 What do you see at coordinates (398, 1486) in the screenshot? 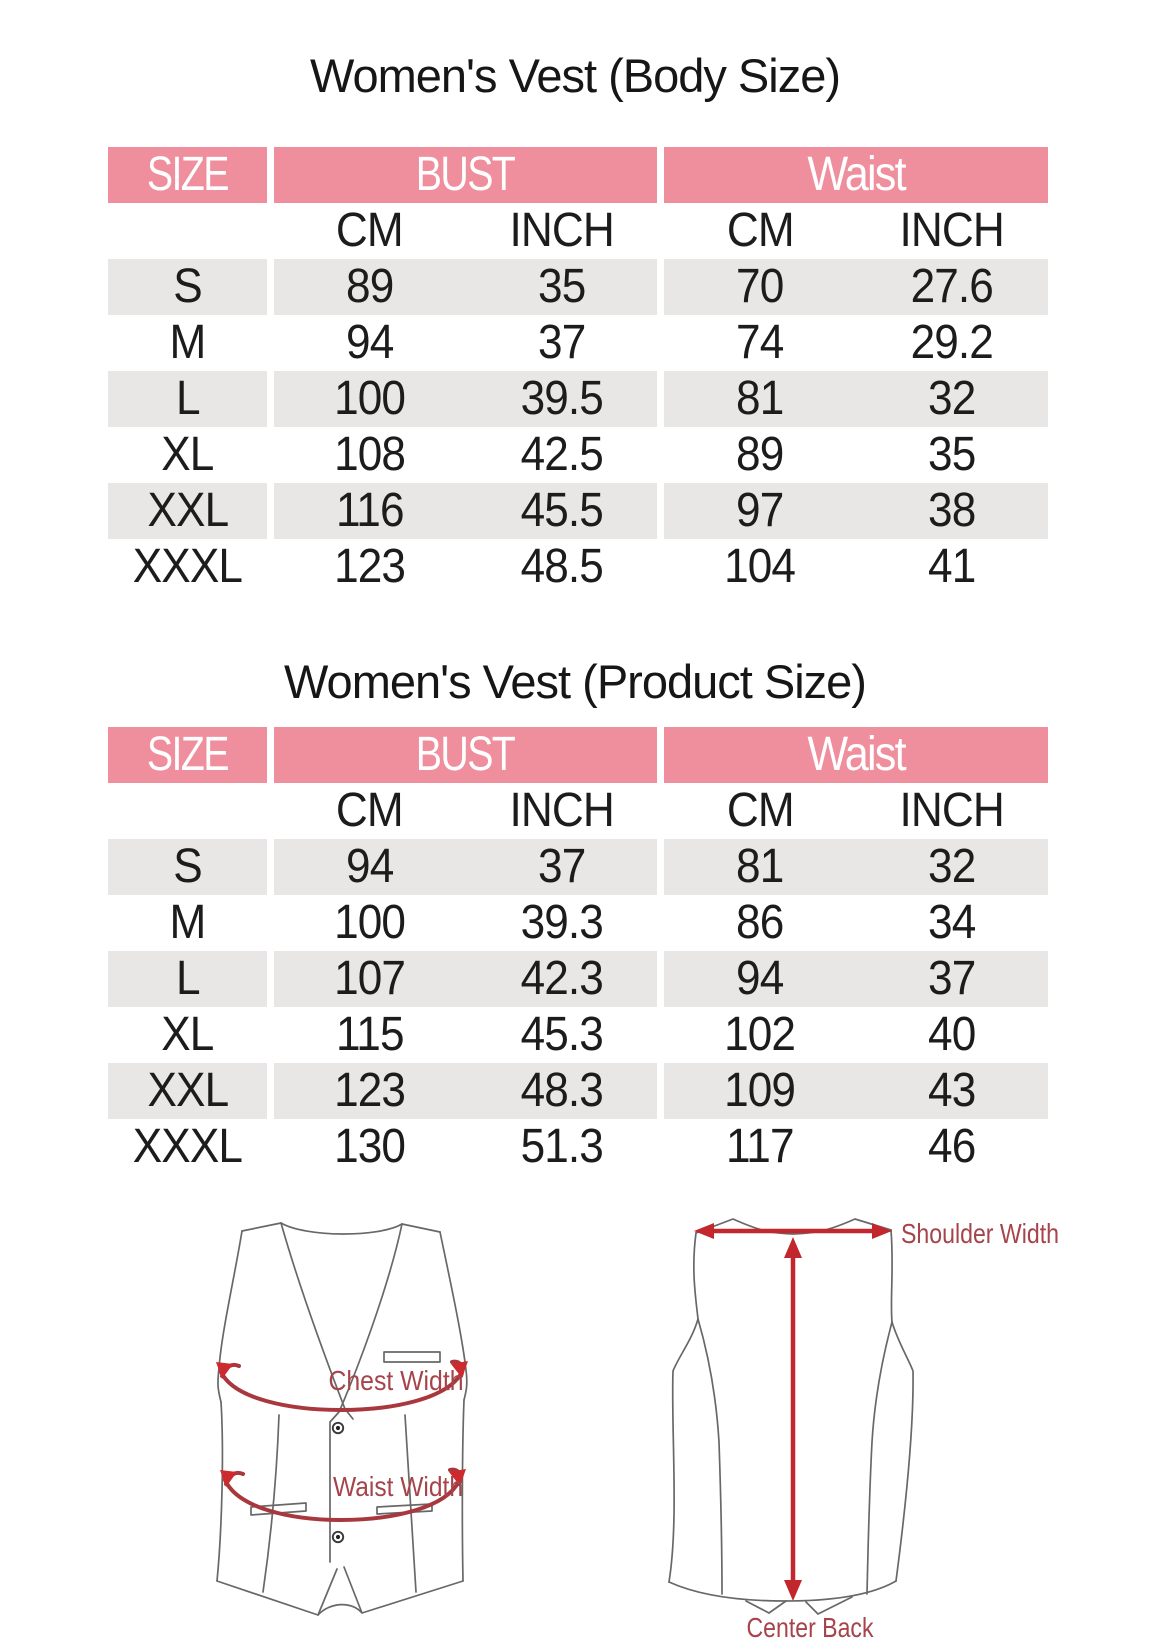
I see `svg-text: Waist Width` at bounding box center [398, 1486].